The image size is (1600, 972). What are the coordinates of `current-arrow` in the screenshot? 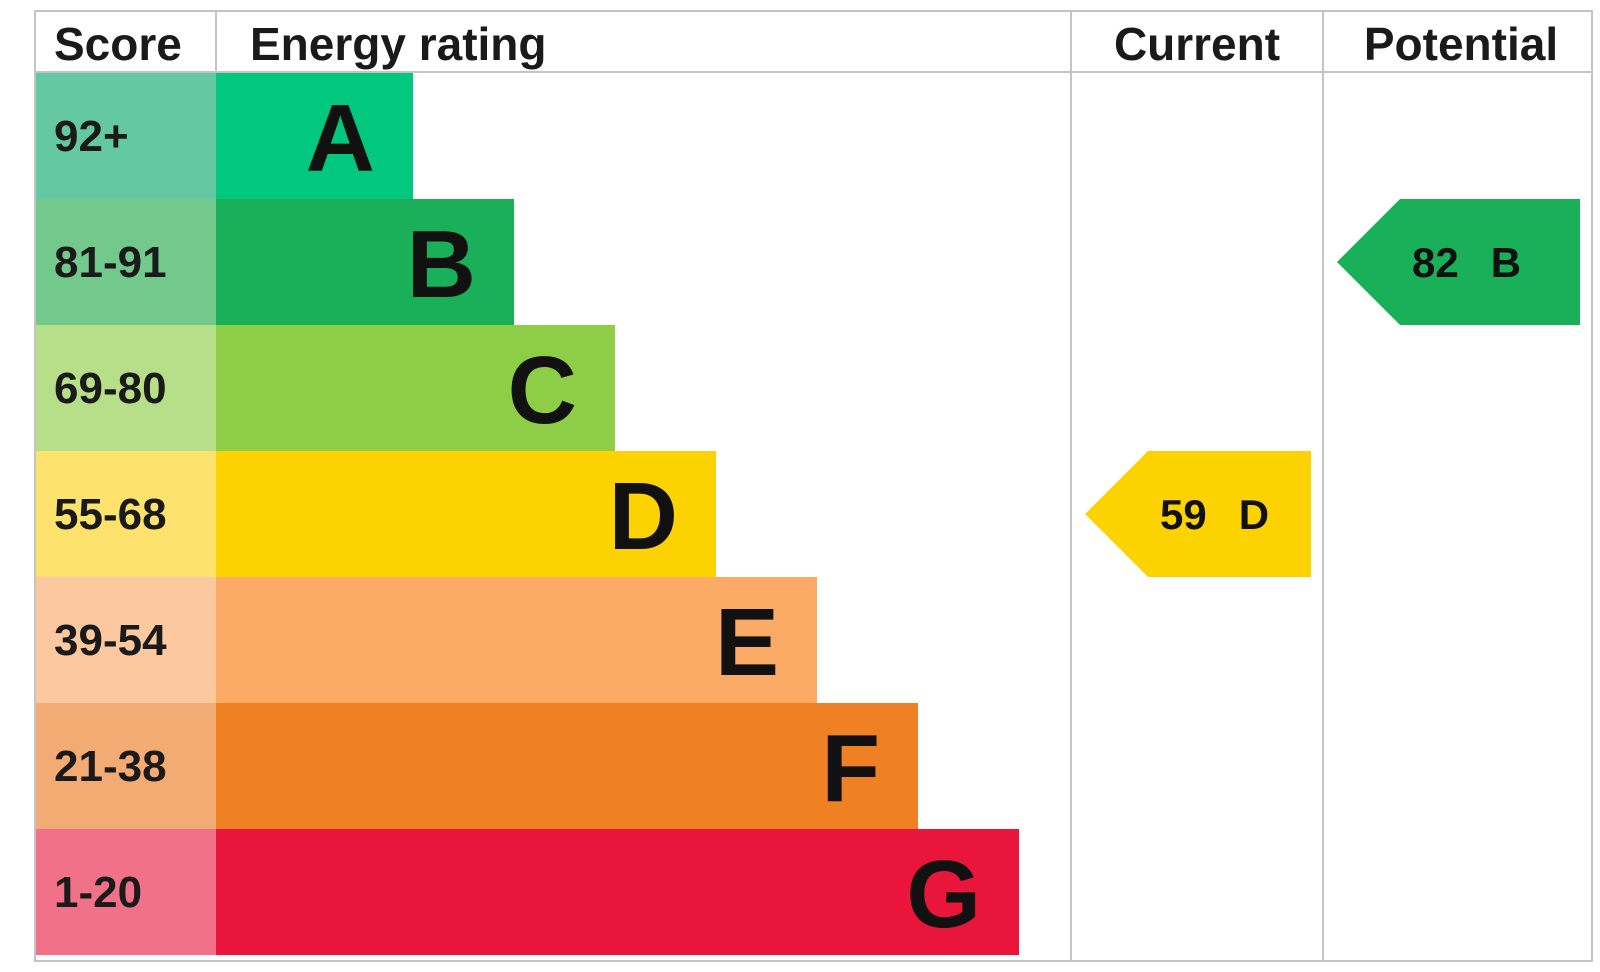 It's located at (1198, 514).